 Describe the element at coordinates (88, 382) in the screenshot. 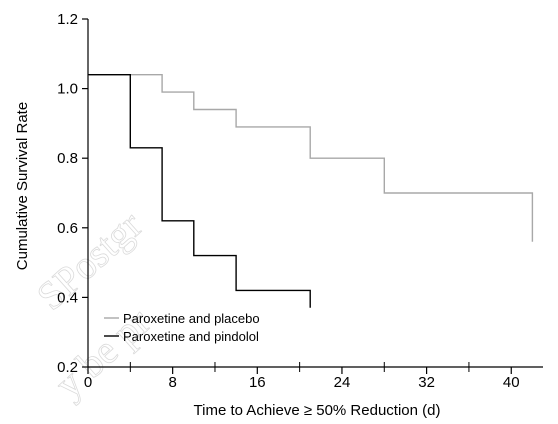

I see `x-tick-label: 0` at that location.